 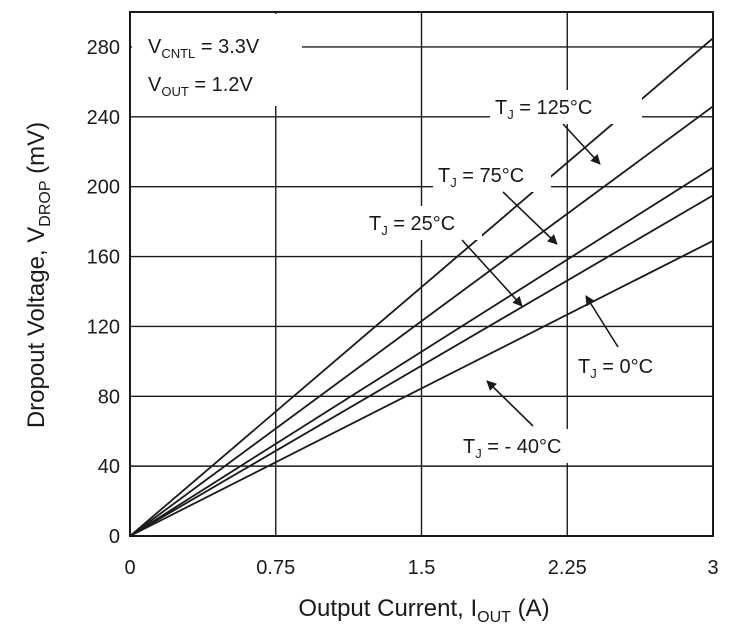 I want to click on x-tick-label-1: 0.75, so click(x=275, y=568).